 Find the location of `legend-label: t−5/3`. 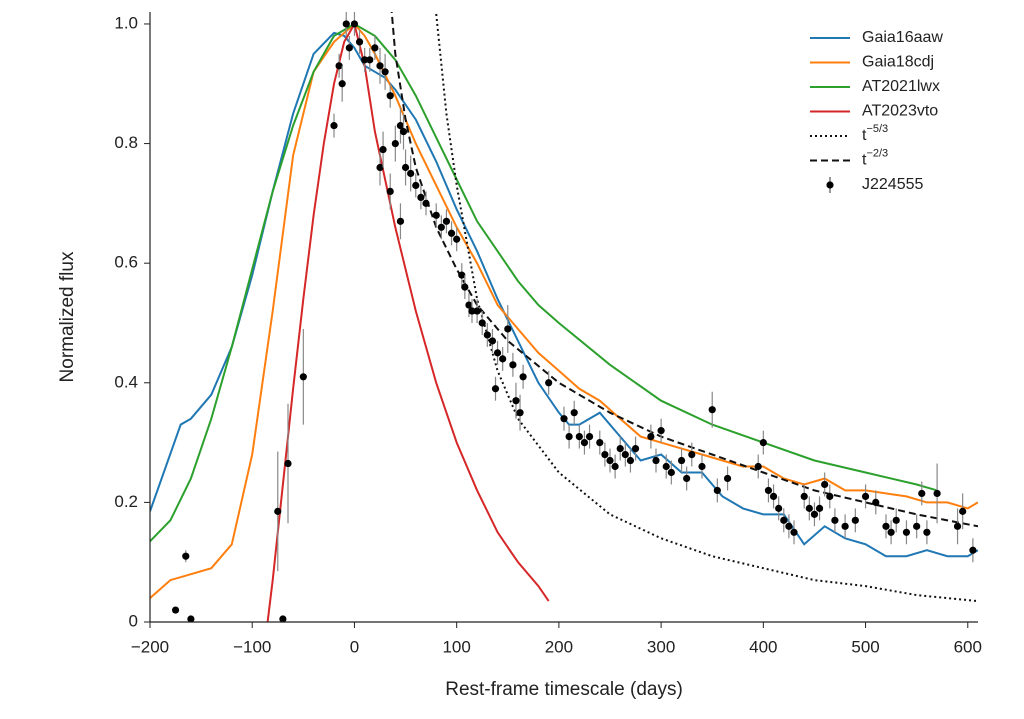

legend-label: t−5/3 is located at coordinates (875, 133).